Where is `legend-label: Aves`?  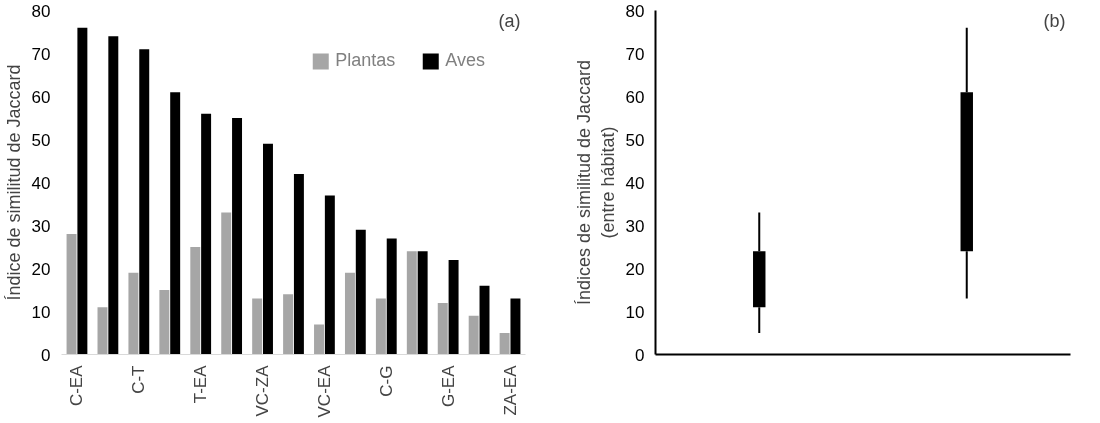
legend-label: Aves is located at coordinates (465, 60).